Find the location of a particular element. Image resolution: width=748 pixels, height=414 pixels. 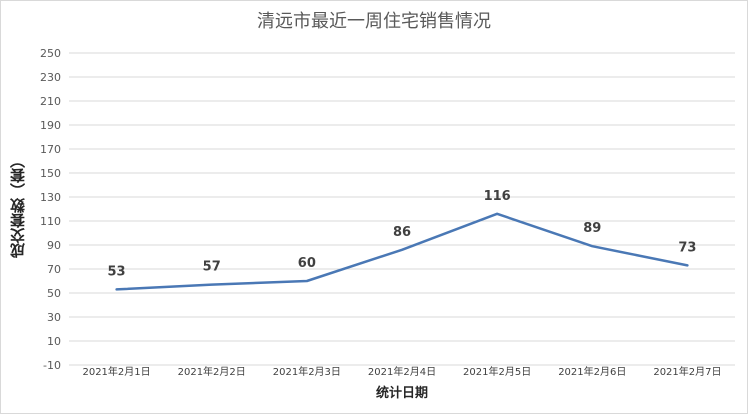

data-label: 60 is located at coordinates (307, 263).